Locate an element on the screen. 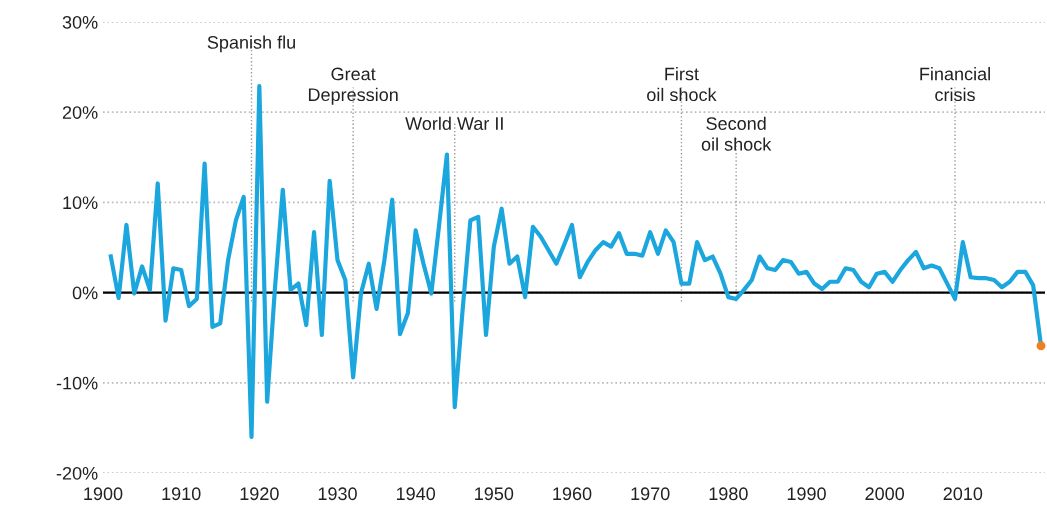 This screenshot has height=523, width=1047. ref-line-label: First oil shock is located at coordinates (682, 84).